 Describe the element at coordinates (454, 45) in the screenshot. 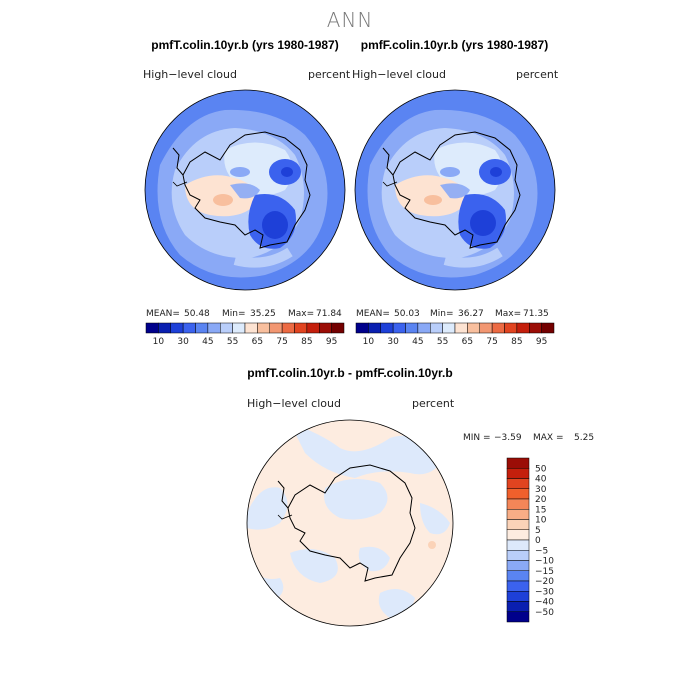

I see `panel2-subtitle: pmfF.colin.10yr.b (yrs 1980-1987)` at that location.